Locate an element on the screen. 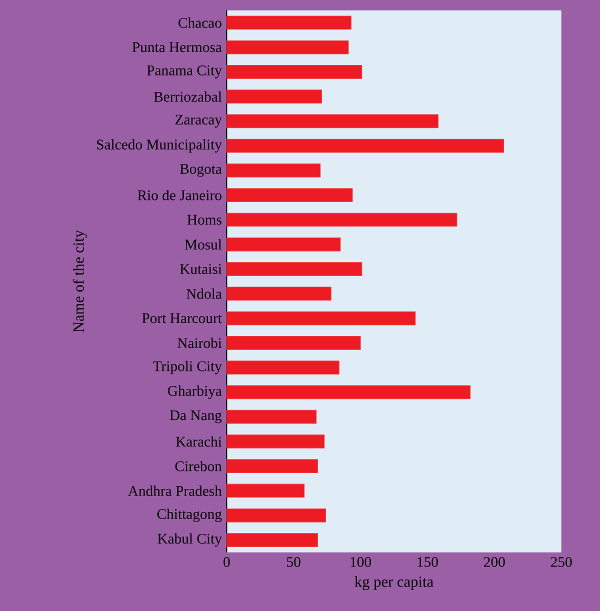  y-tick-label: Andhra Pradesh is located at coordinates (175, 491).